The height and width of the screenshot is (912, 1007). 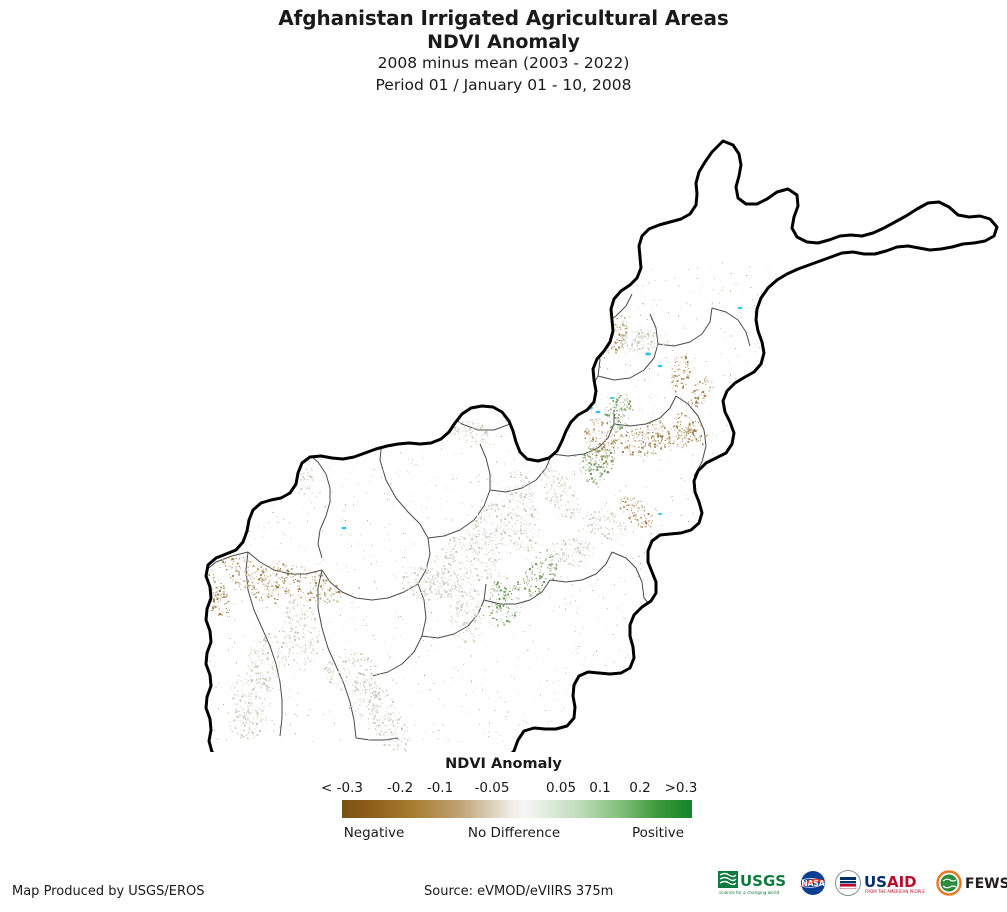 I want to click on legend-category-1: No Difference, so click(x=514, y=833).